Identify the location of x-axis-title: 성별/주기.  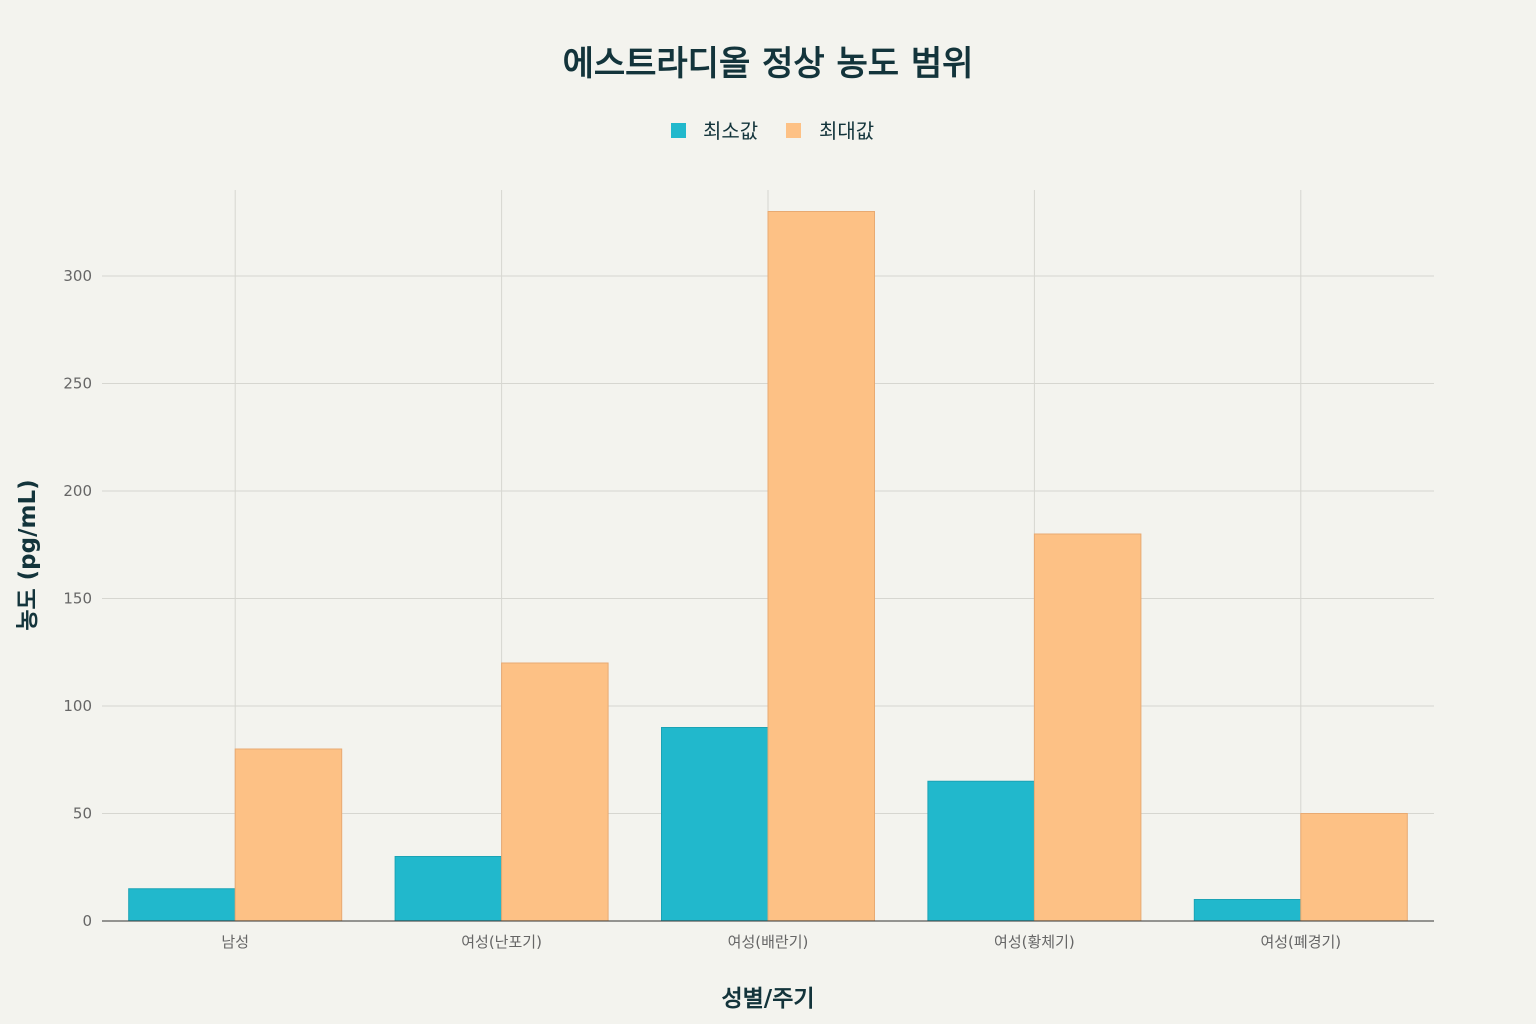
(767, 999).